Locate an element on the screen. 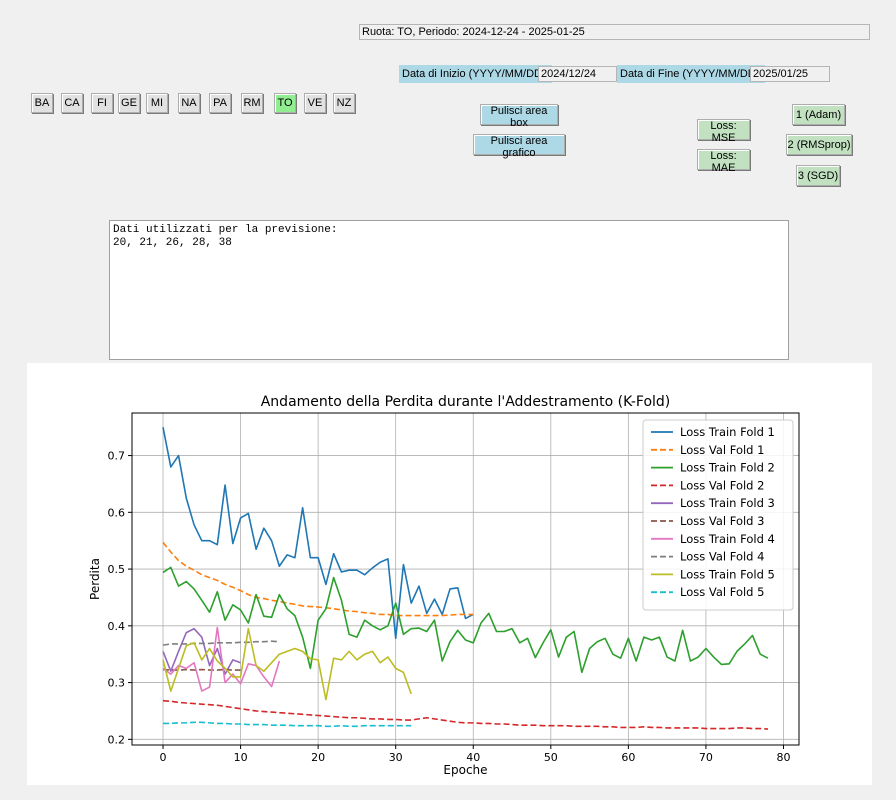 The width and height of the screenshot is (896, 800). y-axis-label: Perdita is located at coordinates (95, 579).